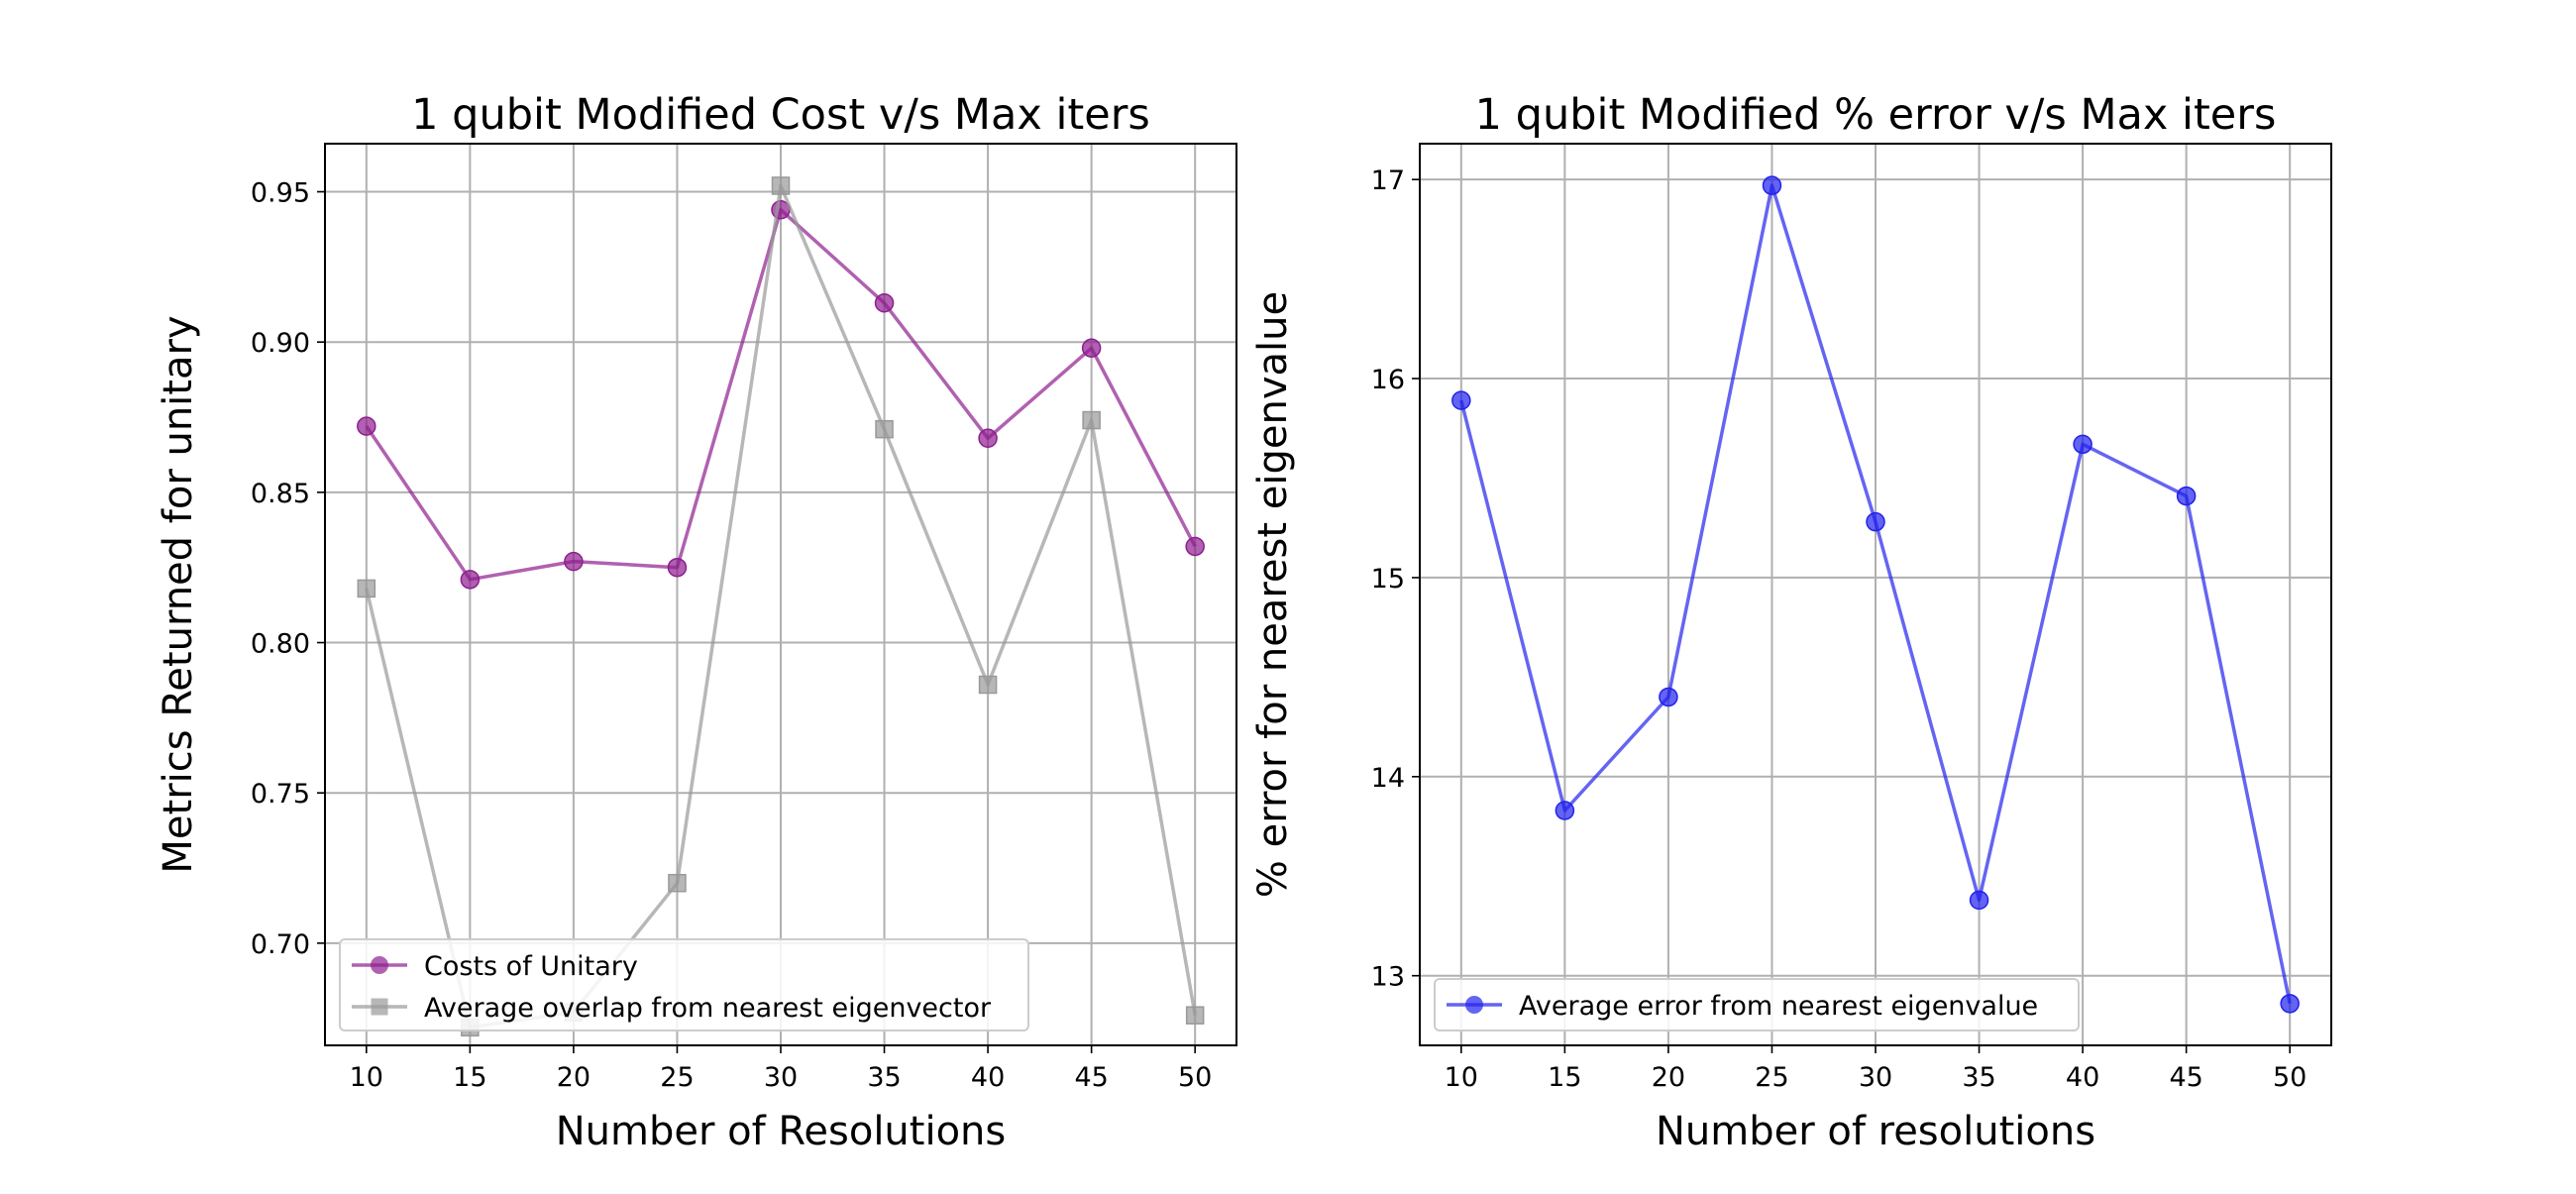 The height and width of the screenshot is (1194, 2576). I want to click on y-tick-label: 17, so click(1388, 180).